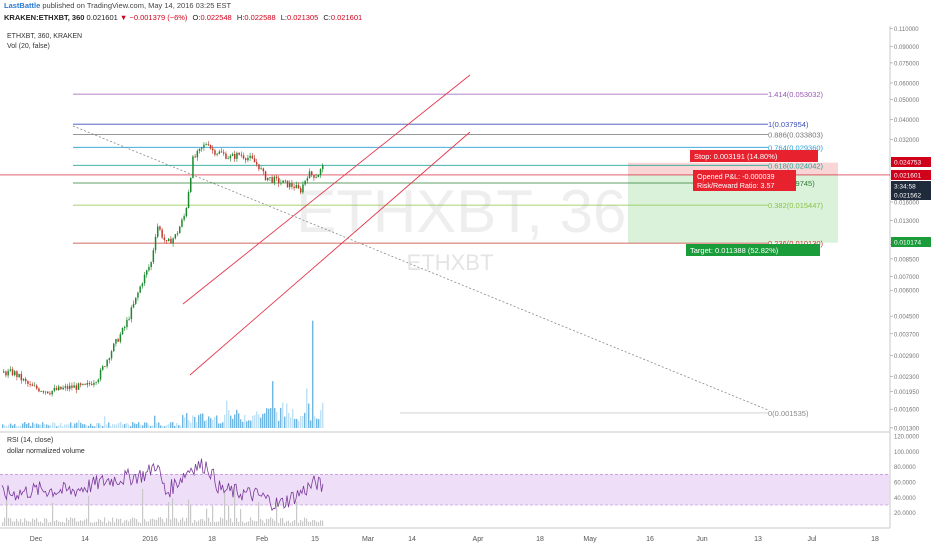 The width and height of the screenshot is (932, 550). Describe the element at coordinates (907, 335) in the screenshot. I see `price-axis-label: 0.003700` at that location.